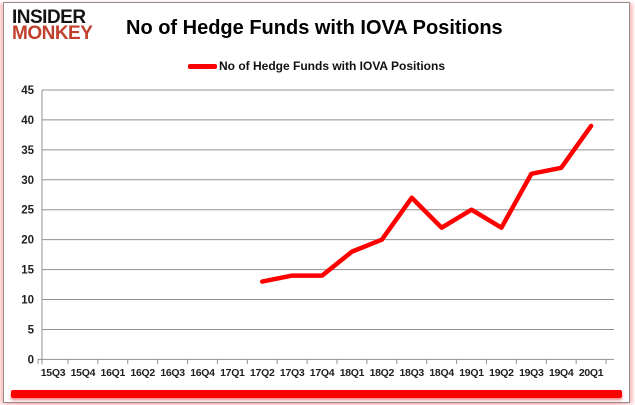 The width and height of the screenshot is (635, 405). What do you see at coordinates (332, 66) in the screenshot?
I see `legend-label: No of Hedge Funds with IOVA Positions` at bounding box center [332, 66].